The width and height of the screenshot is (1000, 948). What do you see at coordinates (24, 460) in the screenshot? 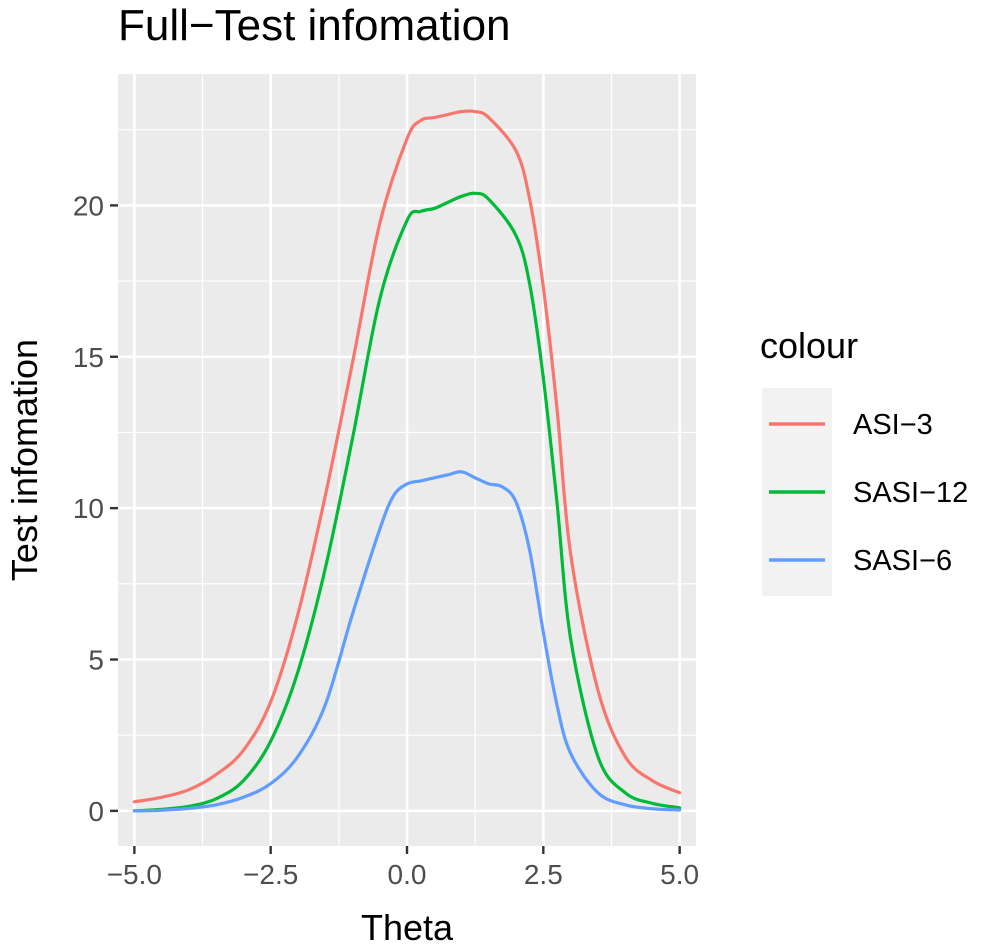
I see `y-axis-title: Test infomation` at bounding box center [24, 460].